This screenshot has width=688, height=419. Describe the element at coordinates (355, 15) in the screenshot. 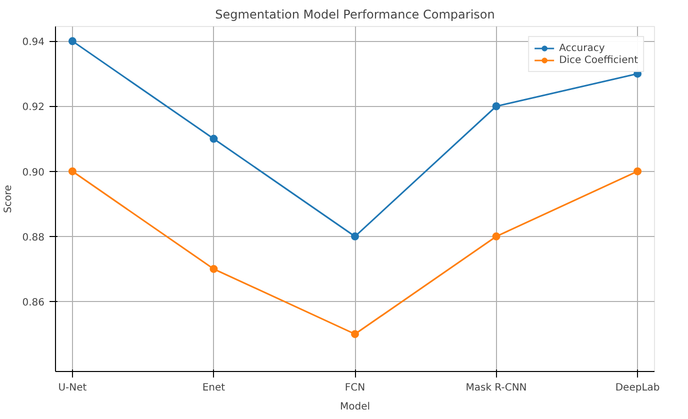

I see `chart-title: Segmentation Model Performance Comparison` at that location.